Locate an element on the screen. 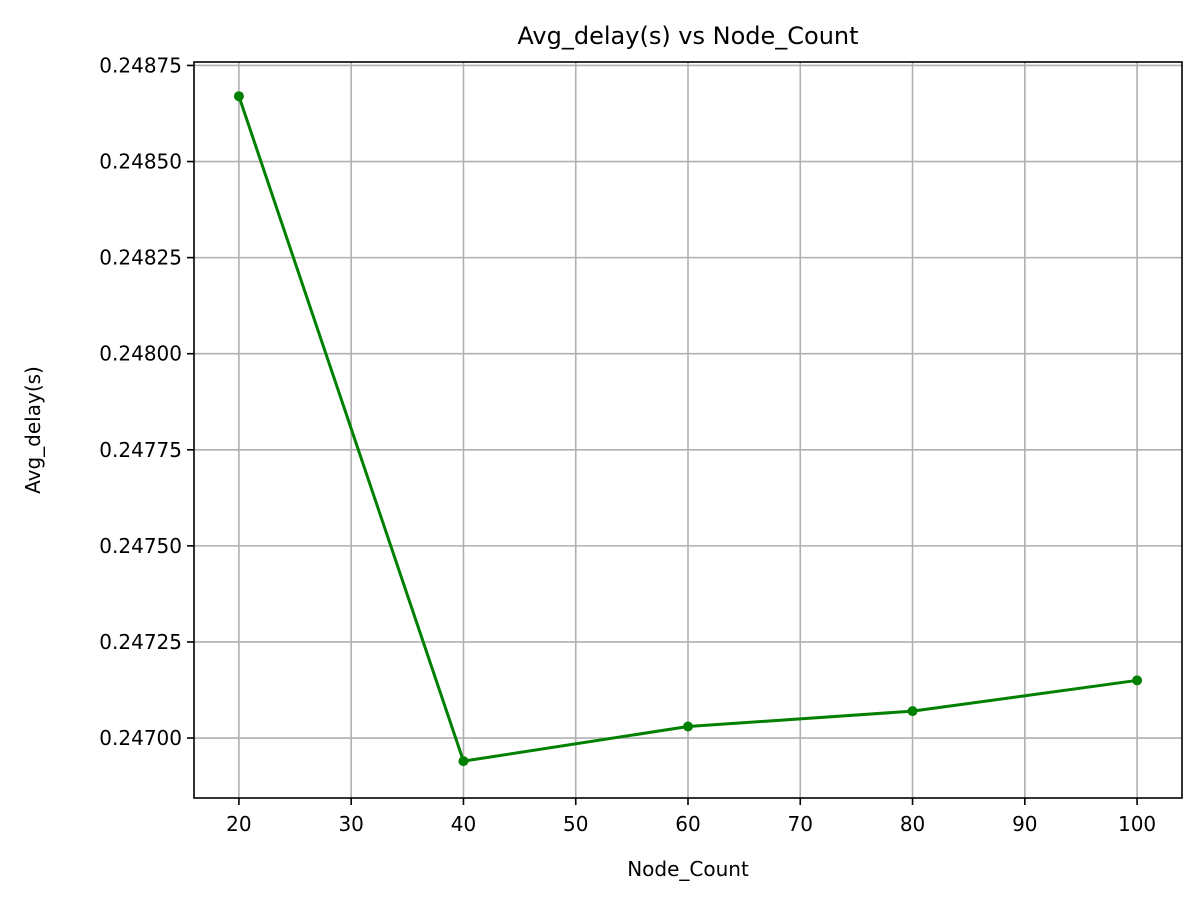  x-axis-ticks: 20 30 40 50 60 70 80 90 100 is located at coordinates (691, 817).